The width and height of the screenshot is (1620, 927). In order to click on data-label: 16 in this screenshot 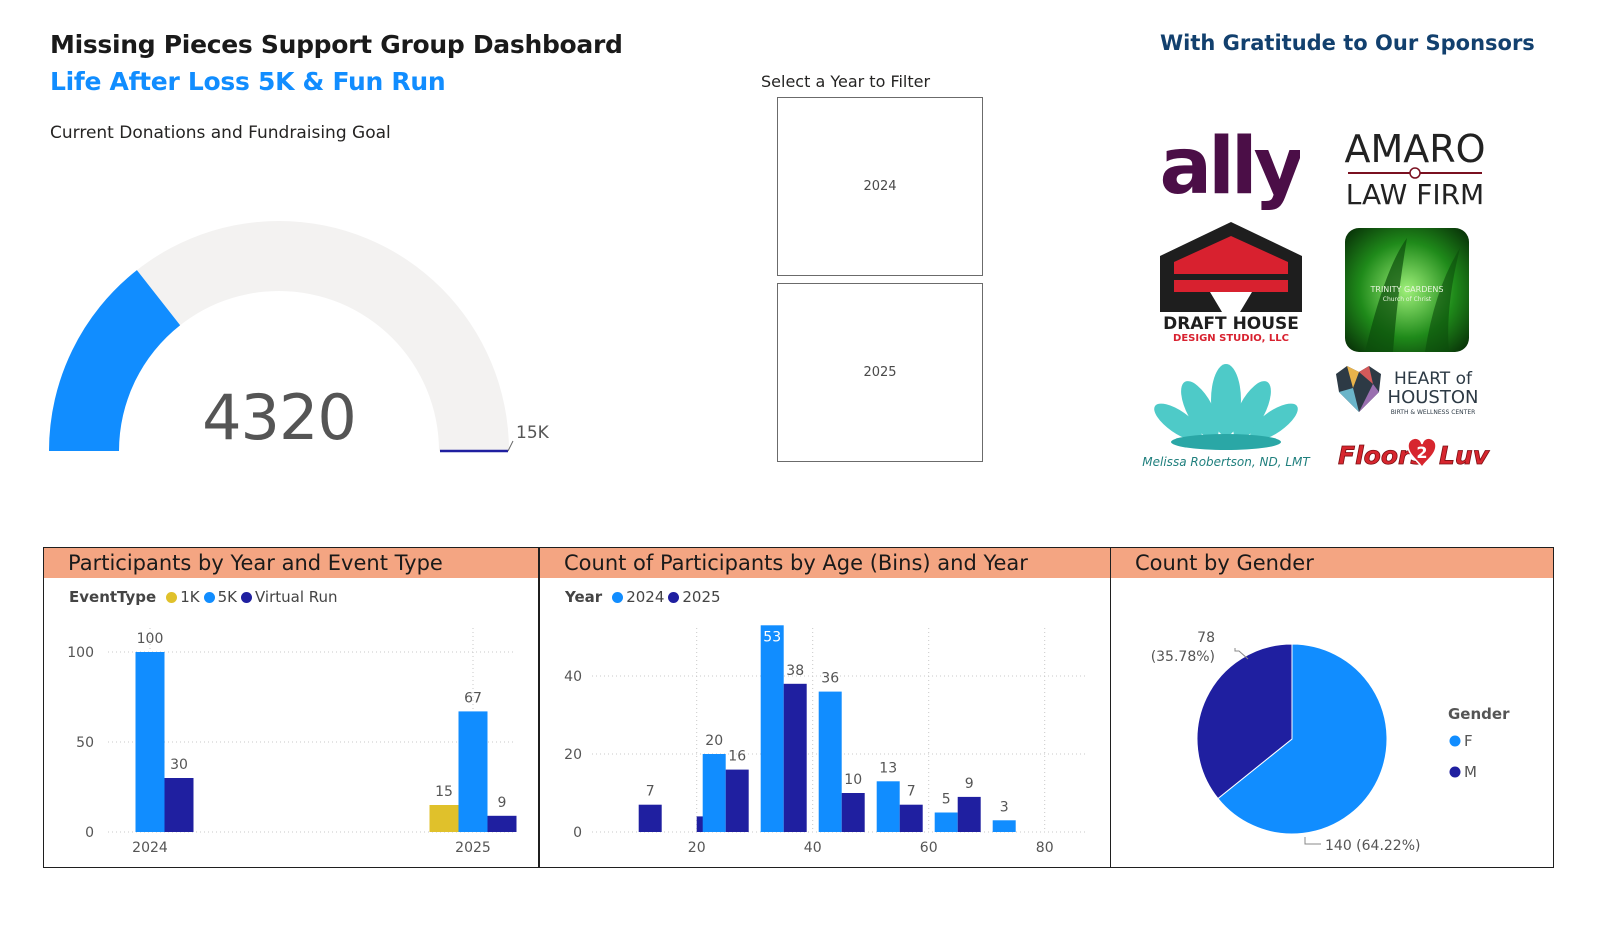, I will do `click(737, 757)`.